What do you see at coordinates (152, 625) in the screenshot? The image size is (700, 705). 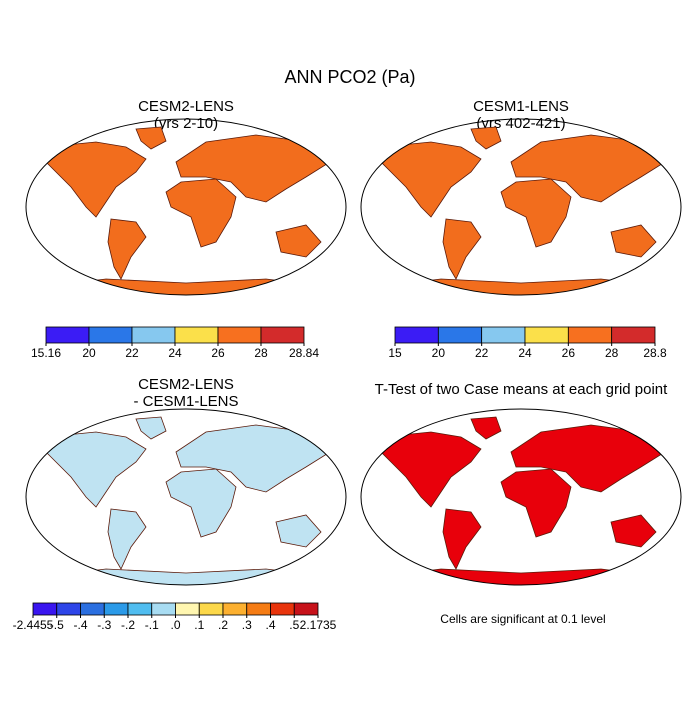 I see `colorbar-label: -.1` at bounding box center [152, 625].